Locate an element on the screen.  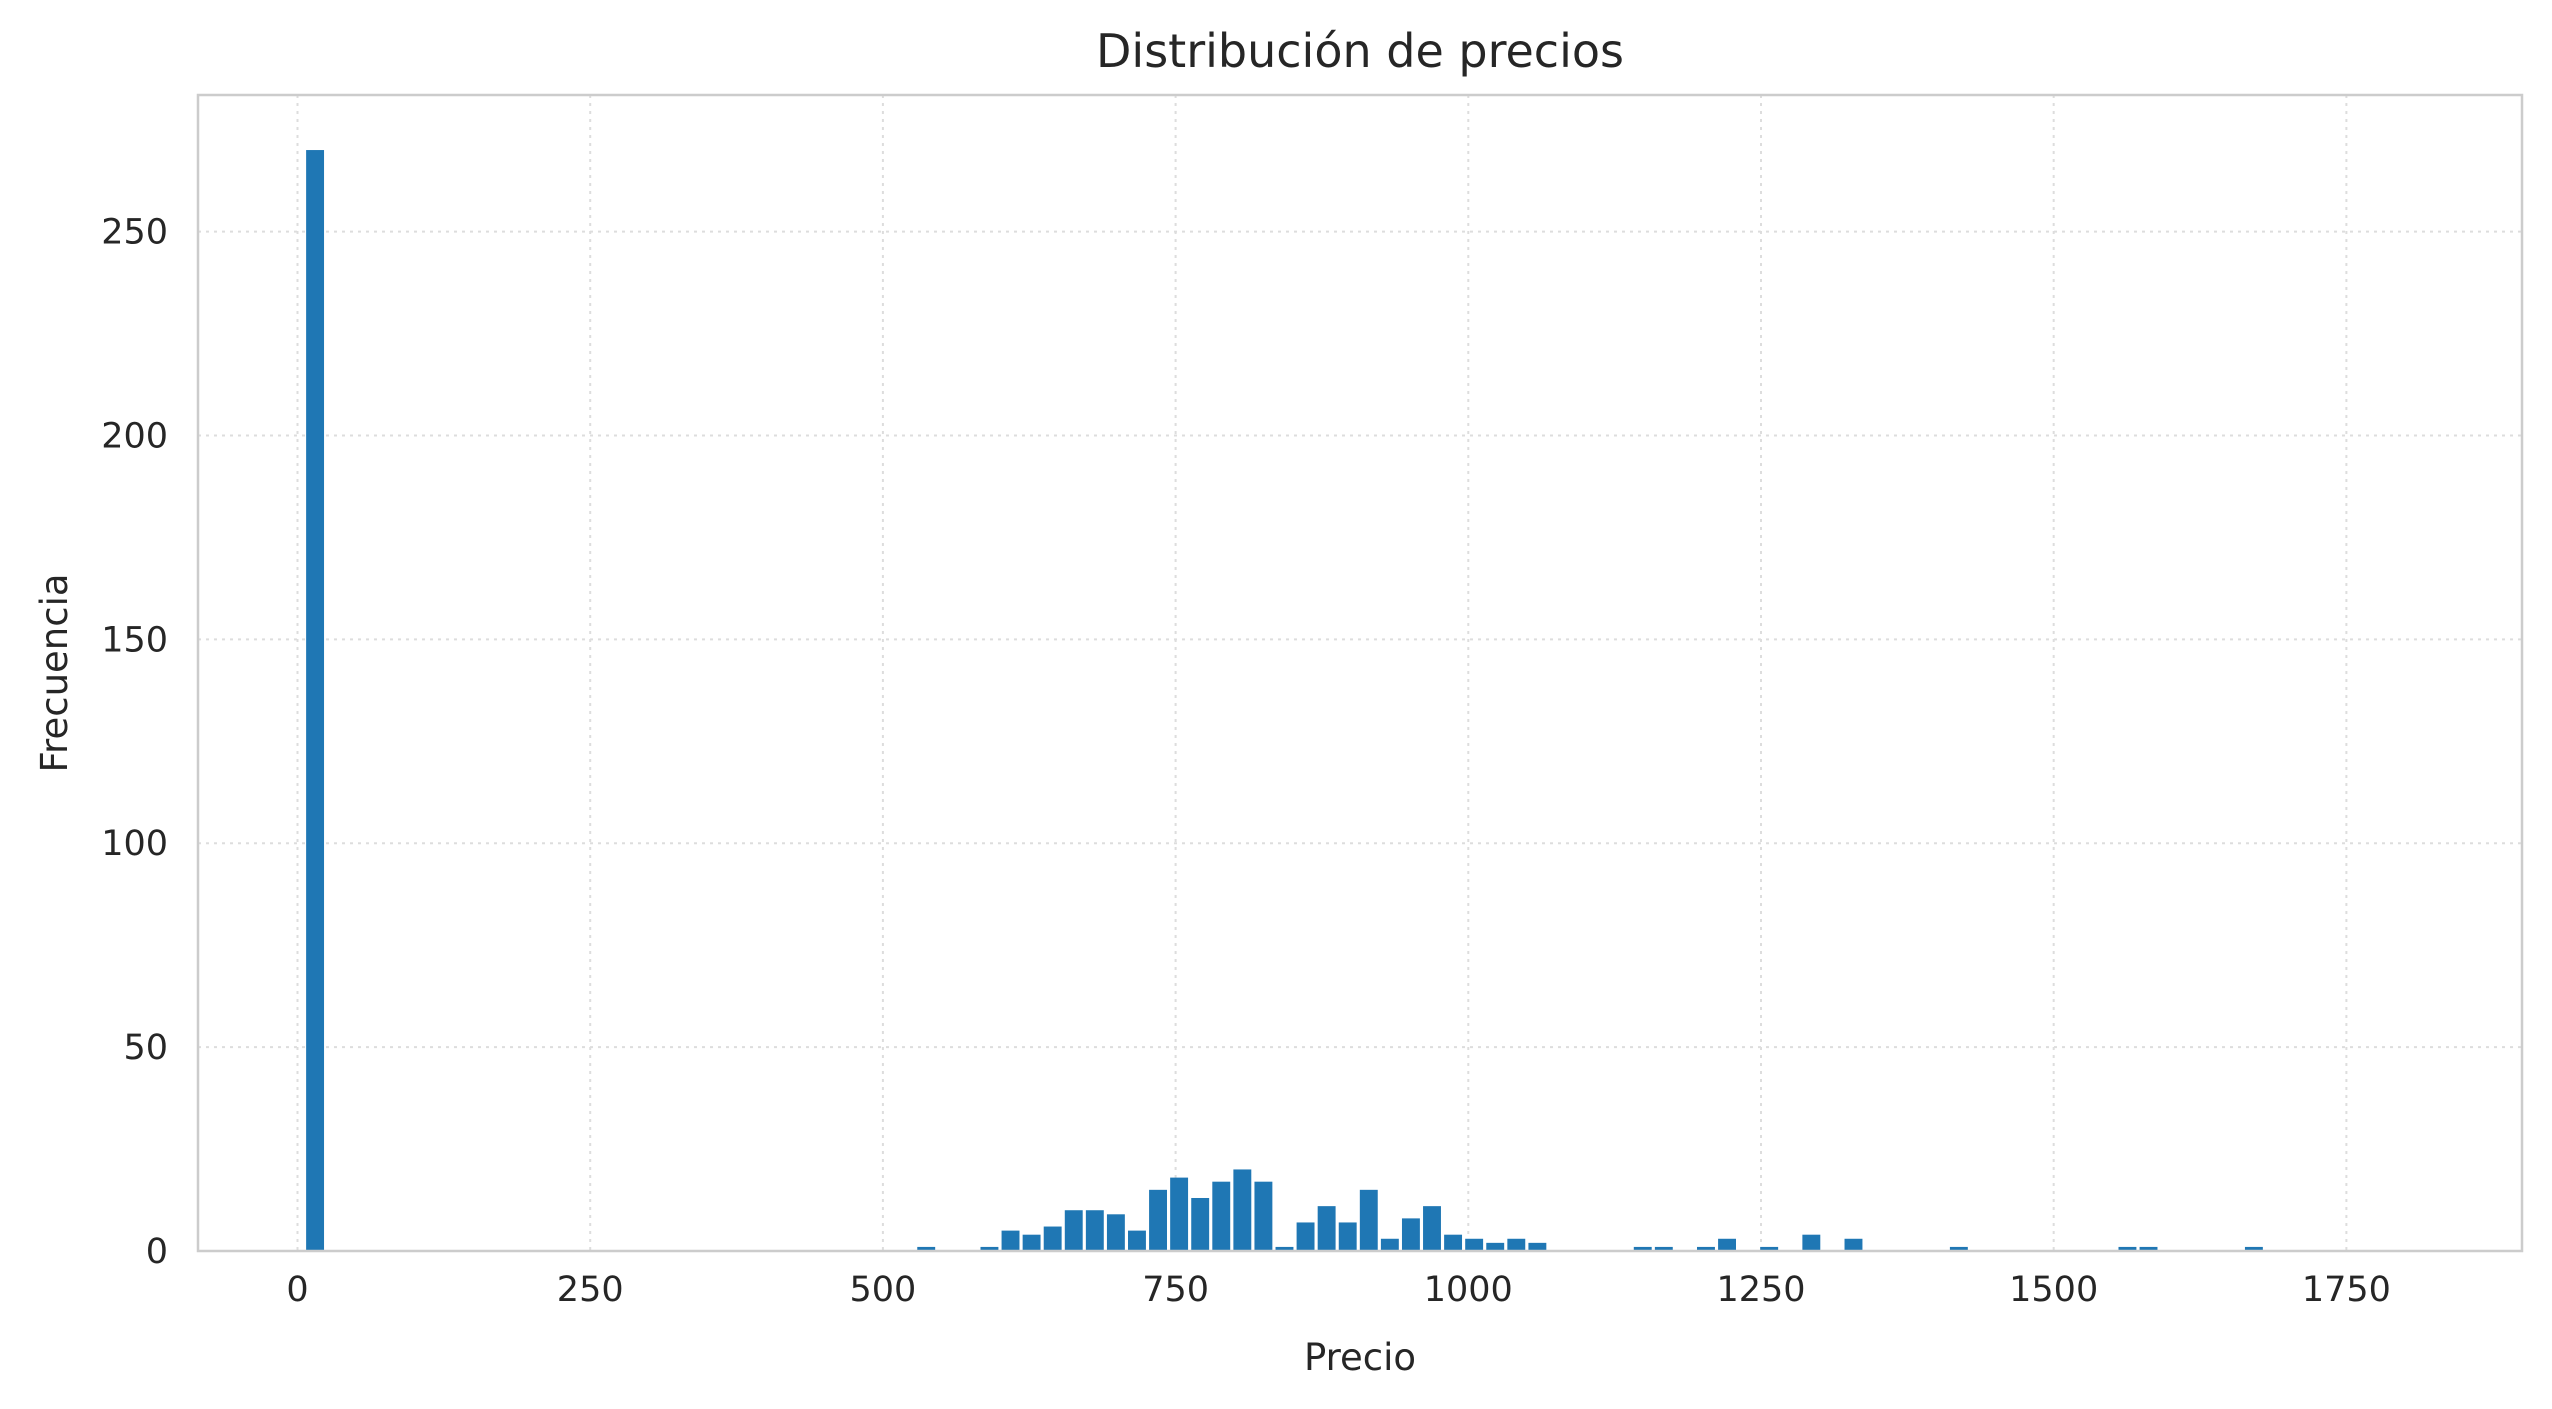
y-tick-label-50: 50 is located at coordinates (145, 1048).